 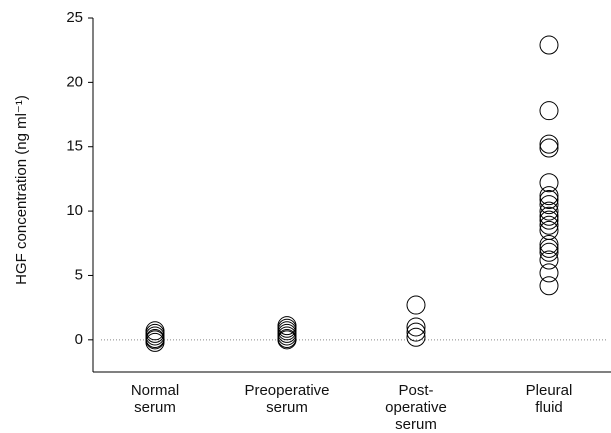 What do you see at coordinates (74, 17) in the screenshot?
I see `y-tick-label: 25` at bounding box center [74, 17].